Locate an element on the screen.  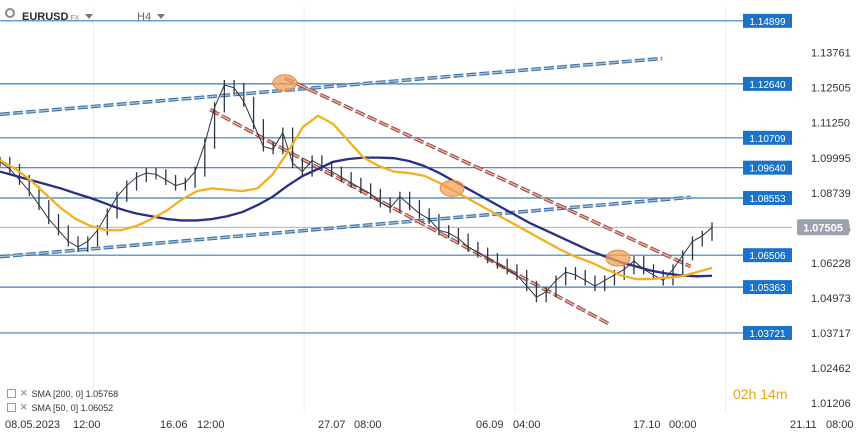
level-price-label: 1.14899 is located at coordinates (767, 22).